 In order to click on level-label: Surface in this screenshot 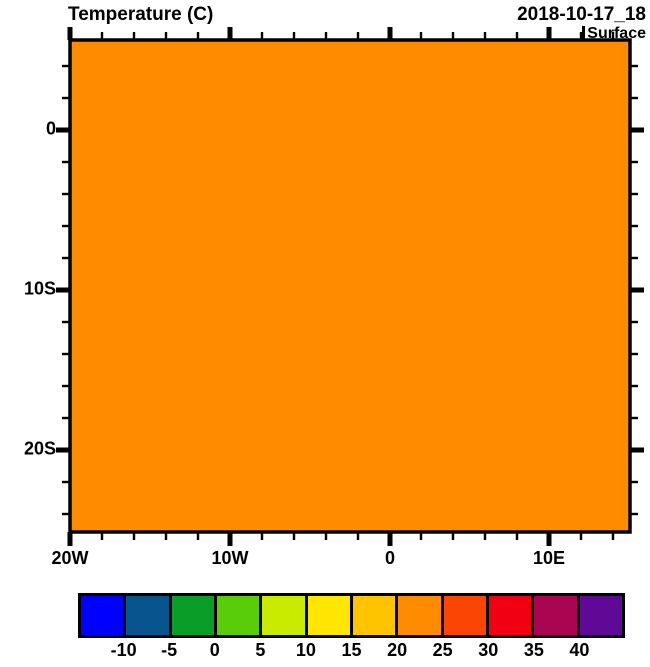, I will do `click(616, 33)`.